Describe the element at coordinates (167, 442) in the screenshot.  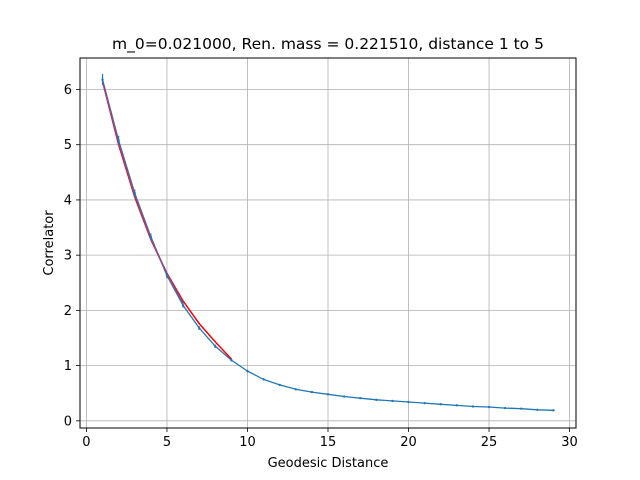
I see `x-tick-label: 5` at that location.